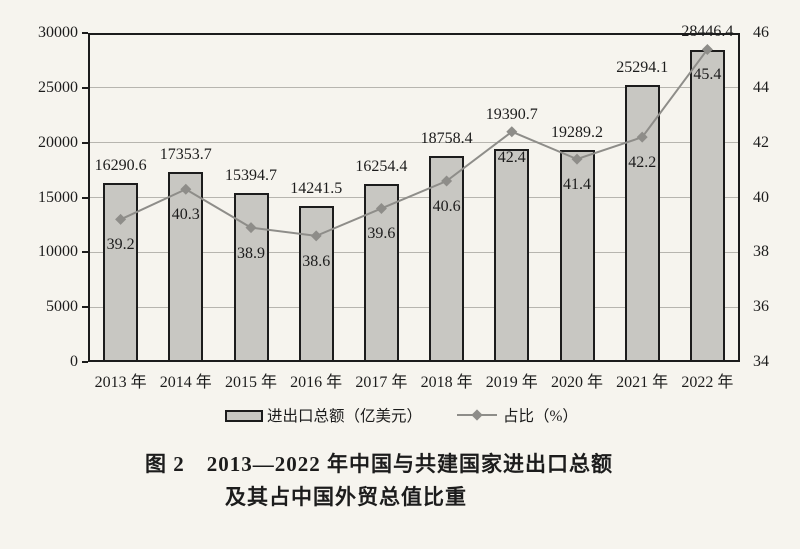  Describe the element at coordinates (511, 382) in the screenshot. I see `x-axis-label: 2019 年` at that location.